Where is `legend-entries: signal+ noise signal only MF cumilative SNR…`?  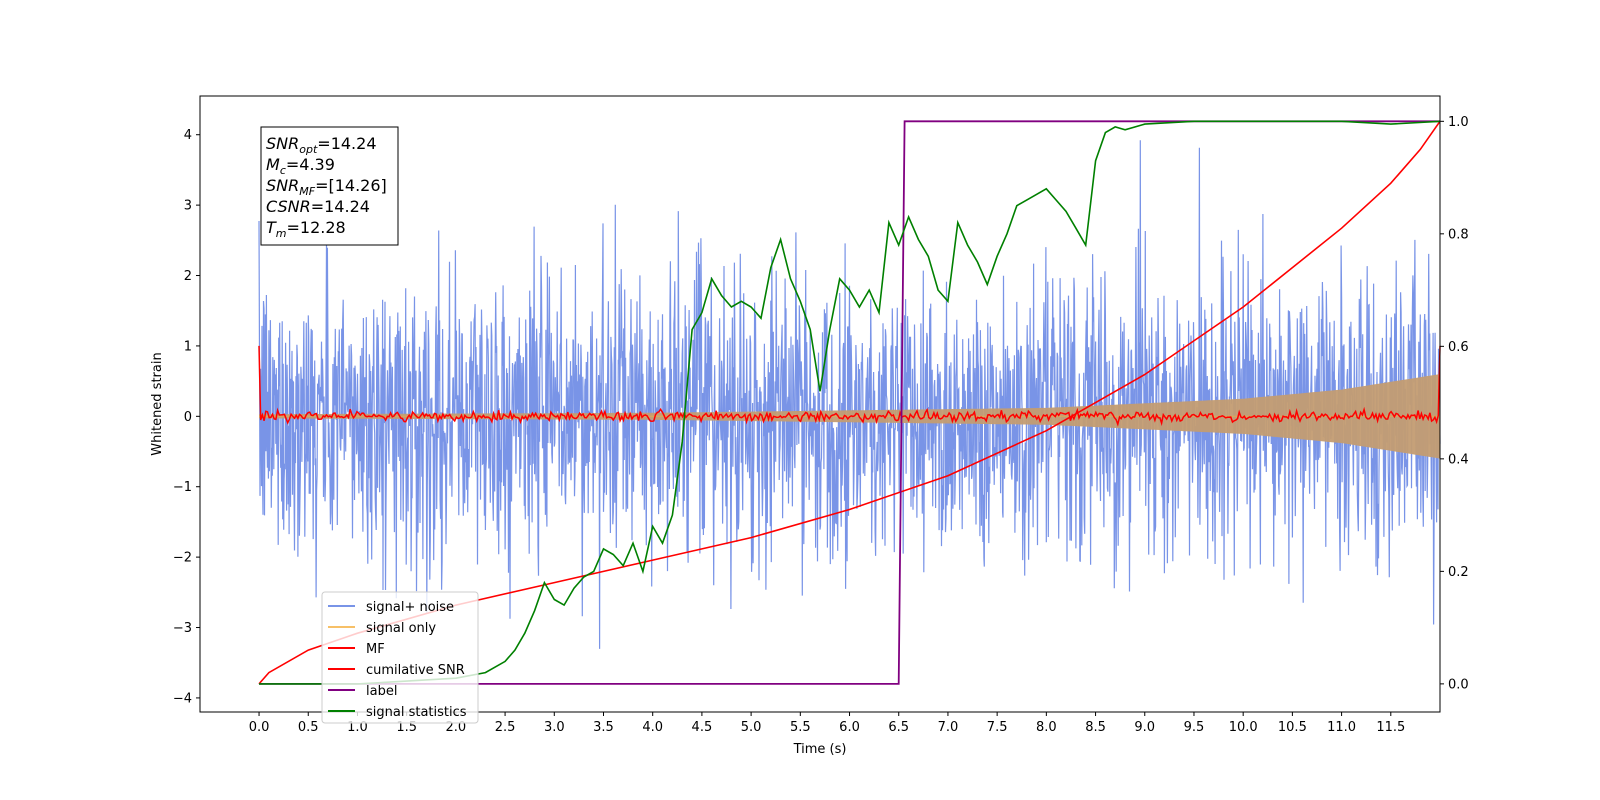
legend-entries: signal+ noise signal only MF cumilative SNR… is located at coordinates (397, 660).